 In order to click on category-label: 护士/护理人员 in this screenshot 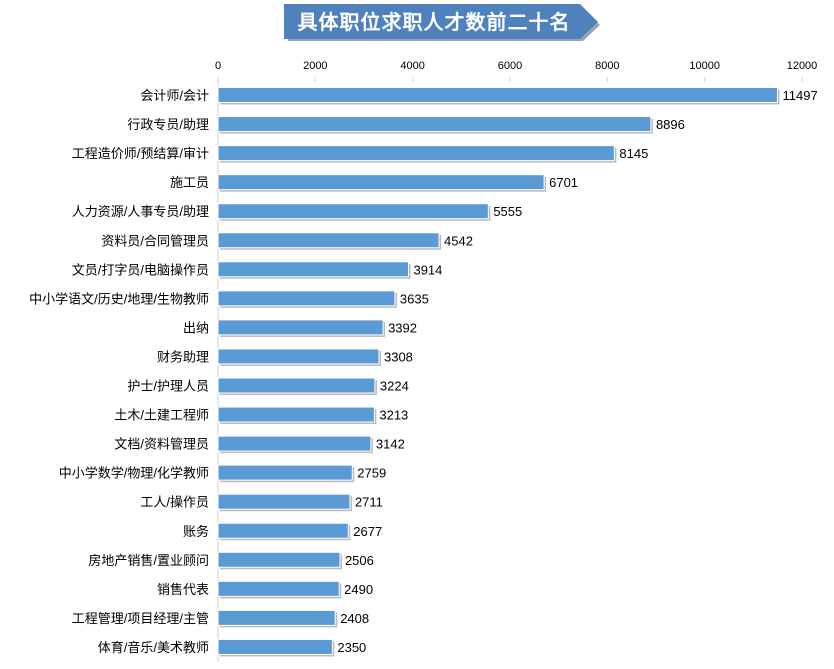, I will do `click(168, 386)`.